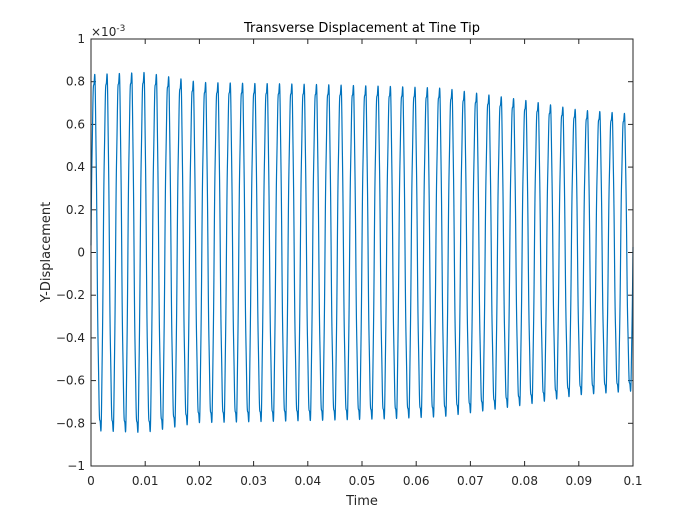 Image resolution: width=700 pixels, height=525 pixels. Describe the element at coordinates (70, 295) in the screenshot. I see `y-tick-label: −0.2` at that location.